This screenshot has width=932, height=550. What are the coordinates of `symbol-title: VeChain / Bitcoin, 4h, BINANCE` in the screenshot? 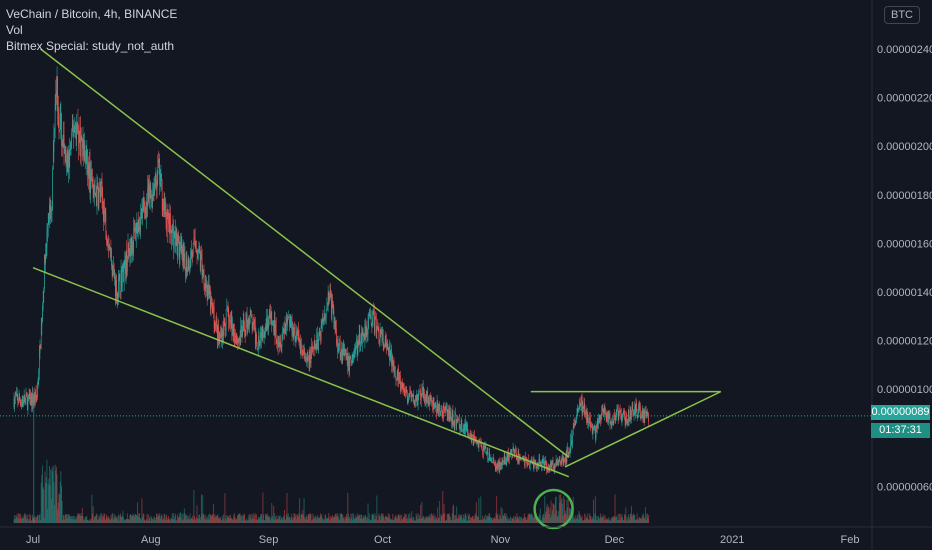 It's located at (92, 14).